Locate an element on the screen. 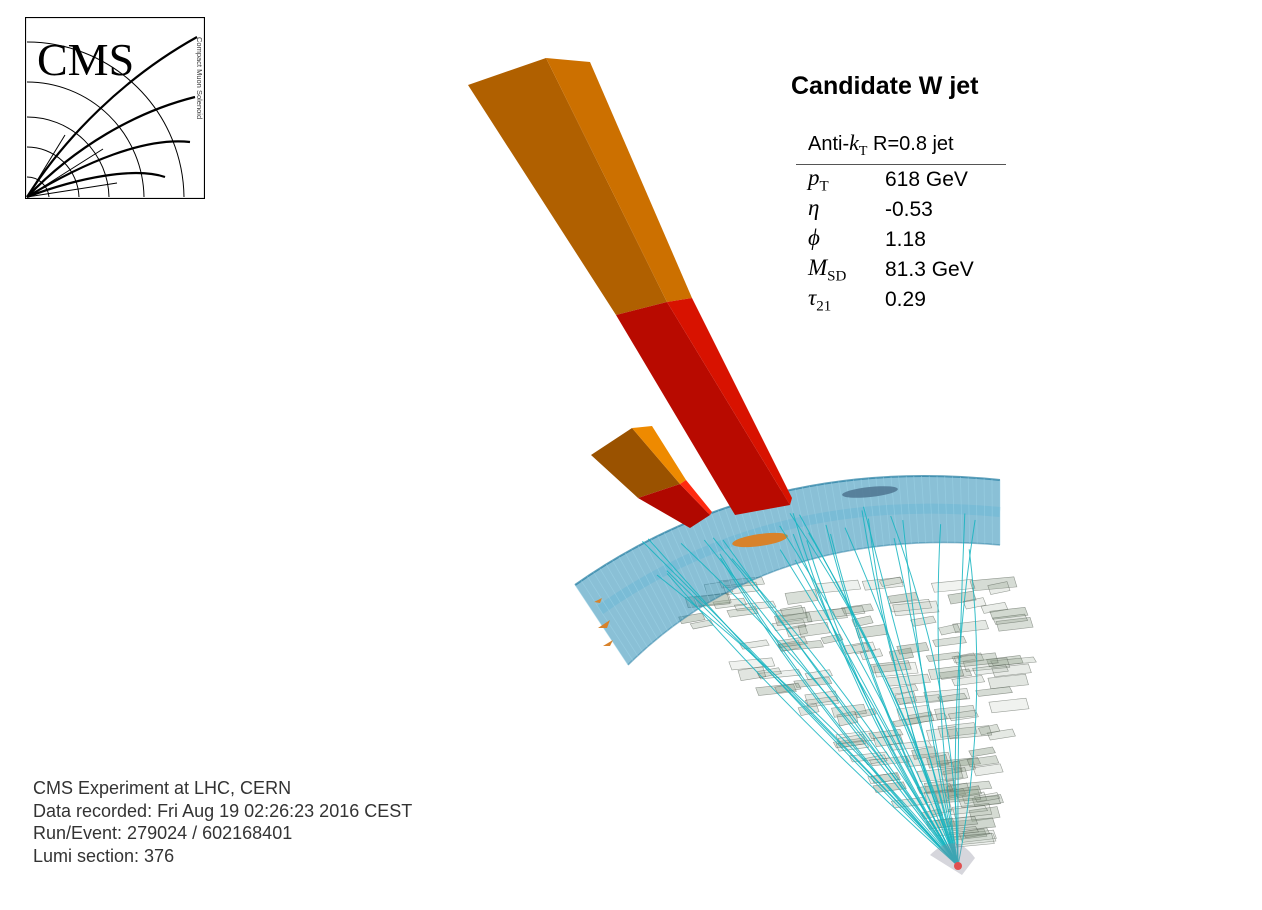 This screenshot has width=1262, height=910. jet-tower-main is located at coordinates (630, 286).